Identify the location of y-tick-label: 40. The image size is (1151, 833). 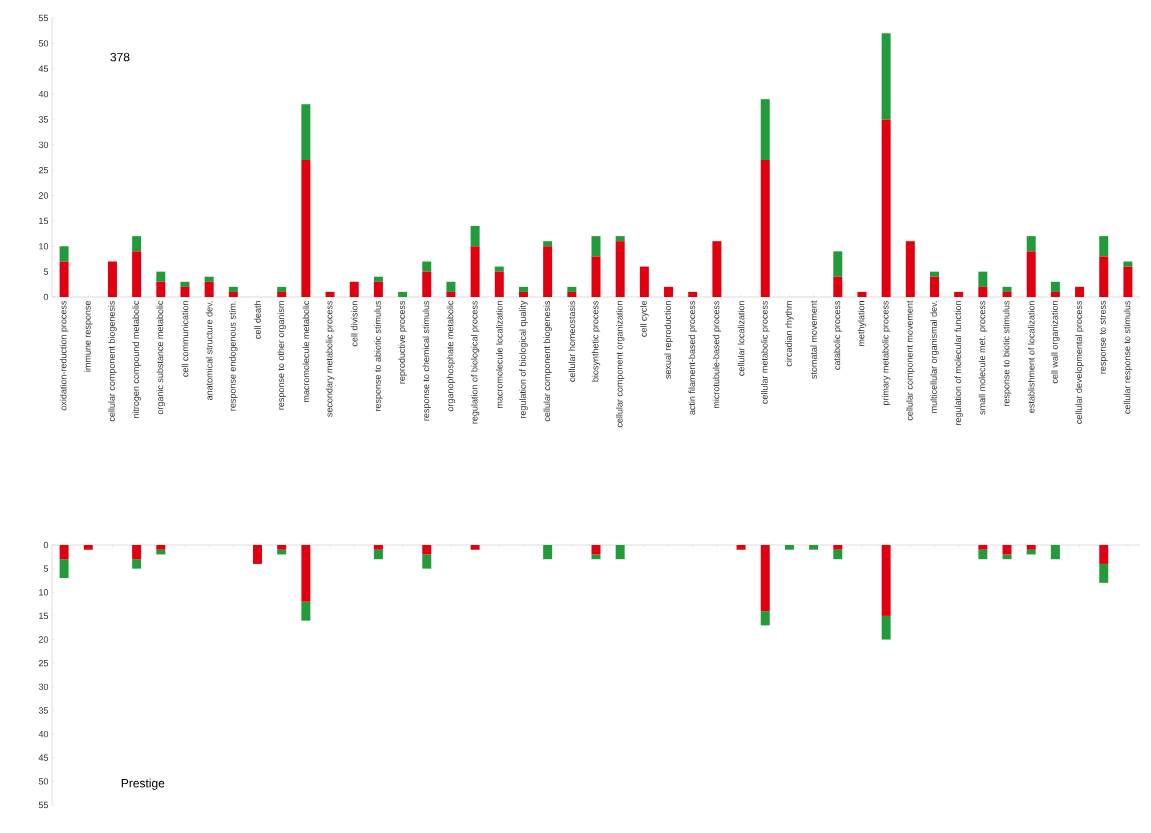
(43, 734).